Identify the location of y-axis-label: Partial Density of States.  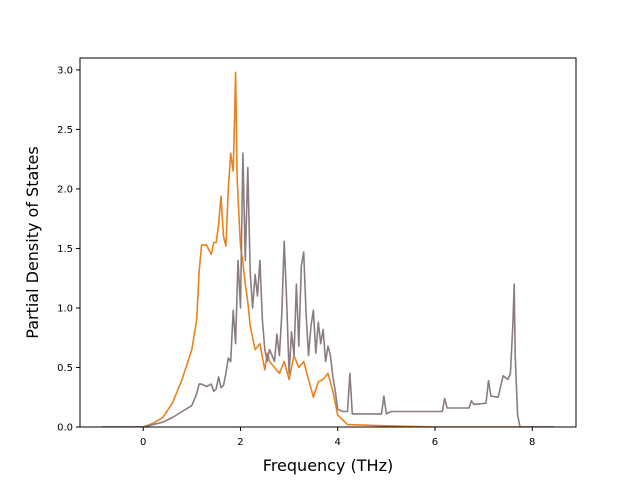
(32, 242).